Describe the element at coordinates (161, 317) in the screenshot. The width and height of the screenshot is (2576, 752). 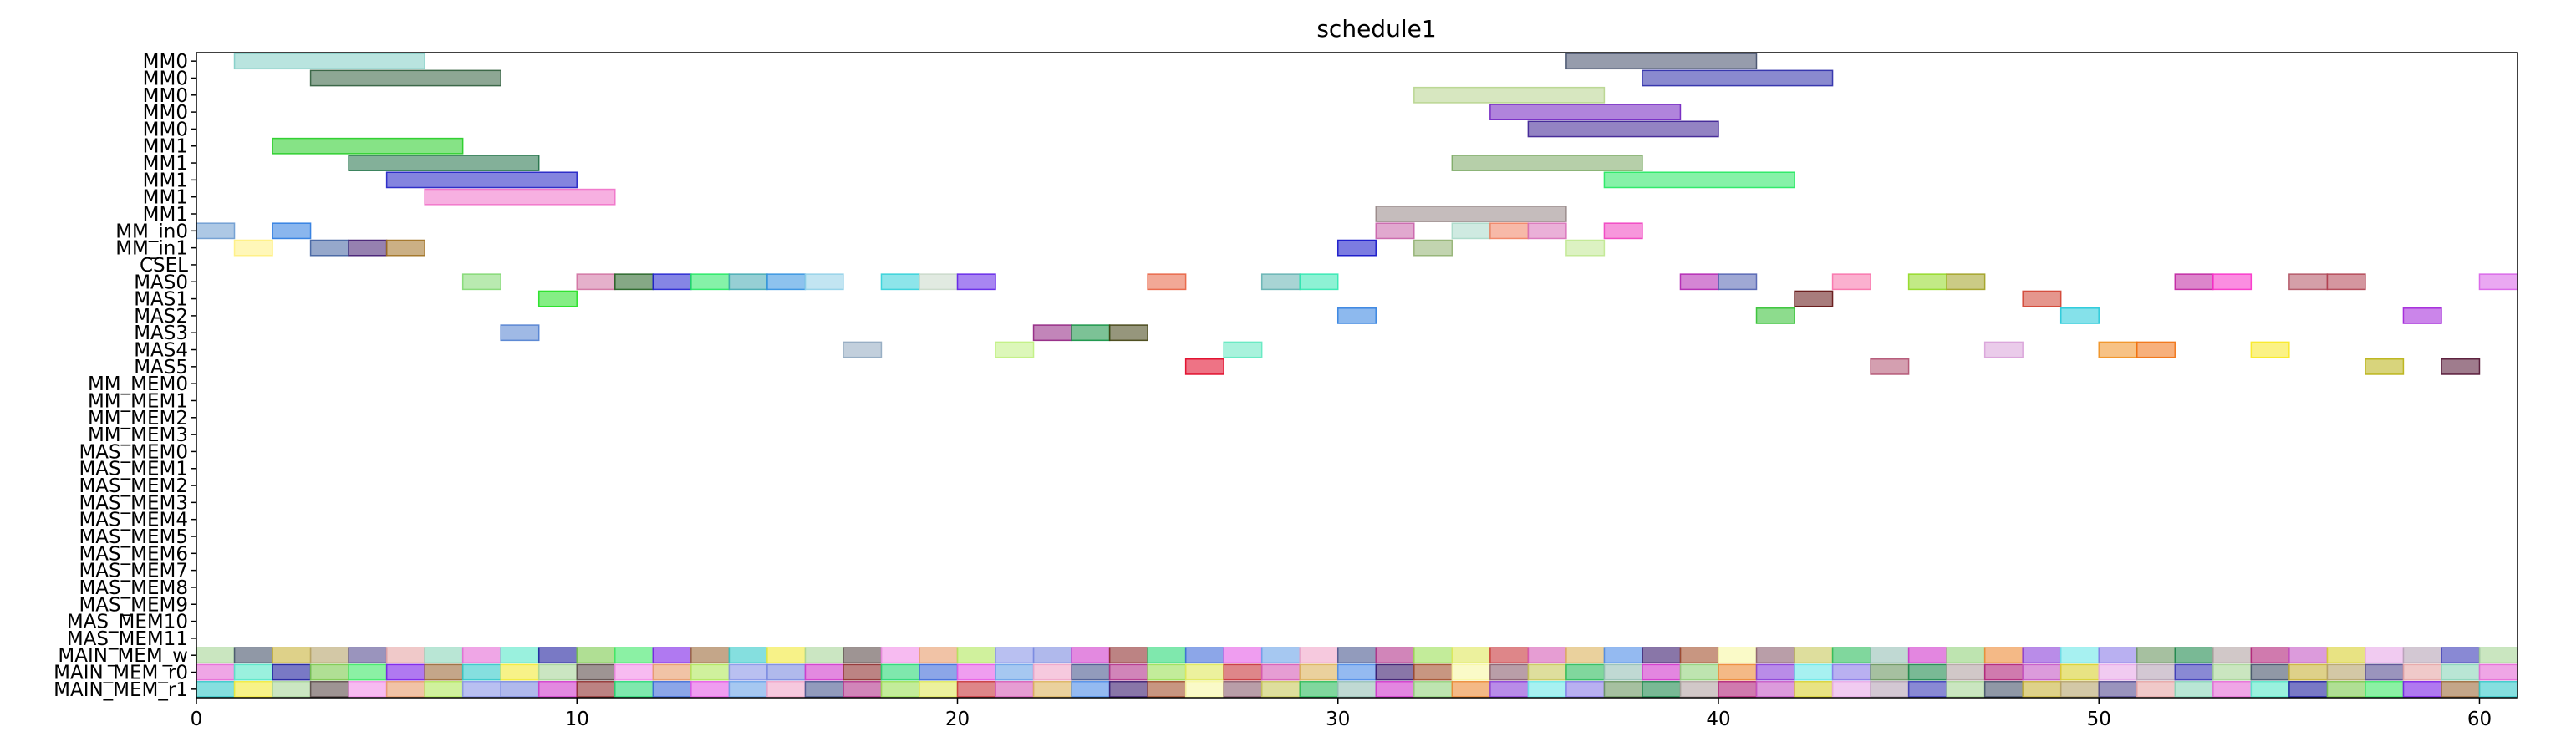
I see `y-tick-label: MAS2` at that location.